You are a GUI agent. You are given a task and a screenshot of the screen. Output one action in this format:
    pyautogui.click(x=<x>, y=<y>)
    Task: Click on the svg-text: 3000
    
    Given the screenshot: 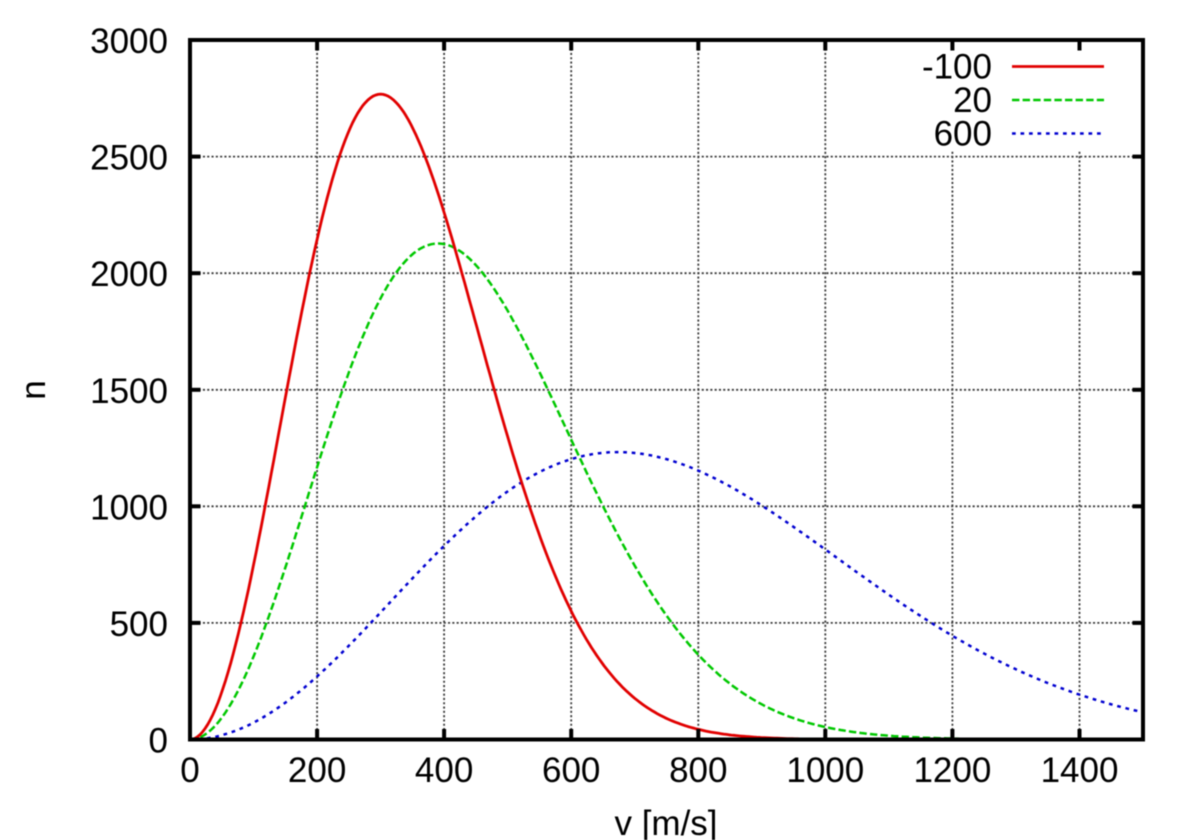 What is the action you would take?
    pyautogui.click(x=129, y=41)
    